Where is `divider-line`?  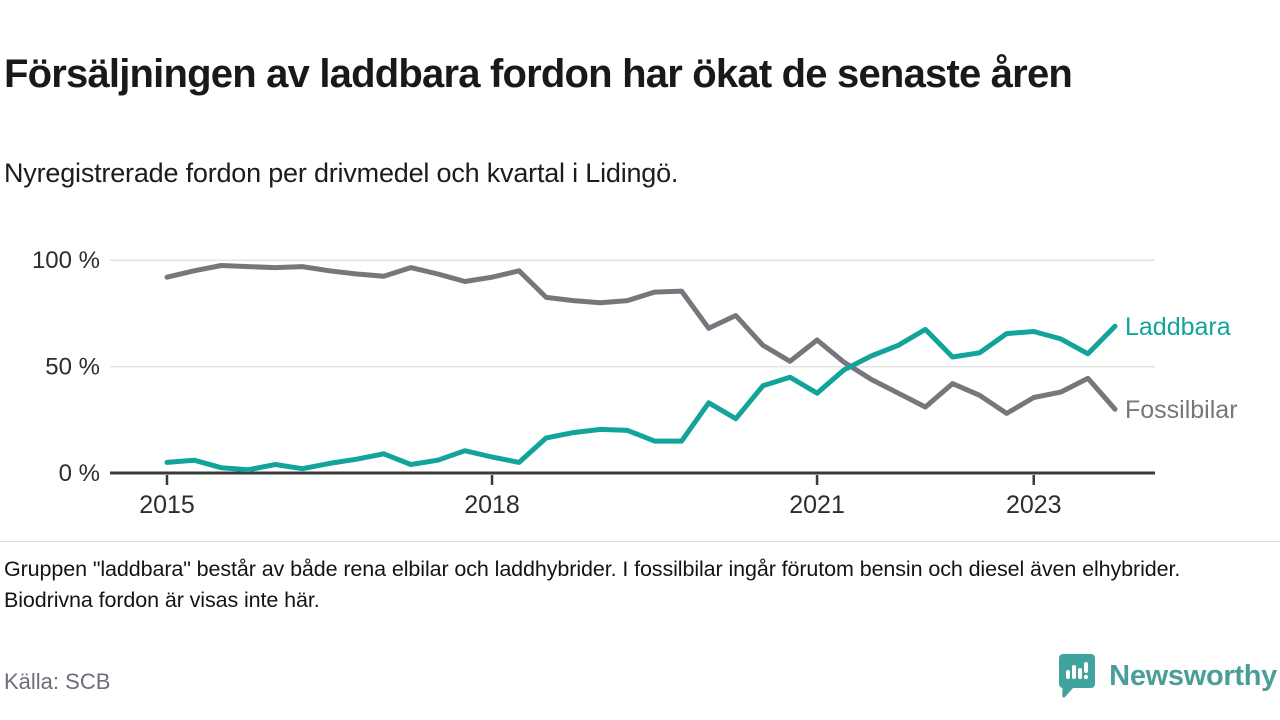
divider-line is located at coordinates (640, 541).